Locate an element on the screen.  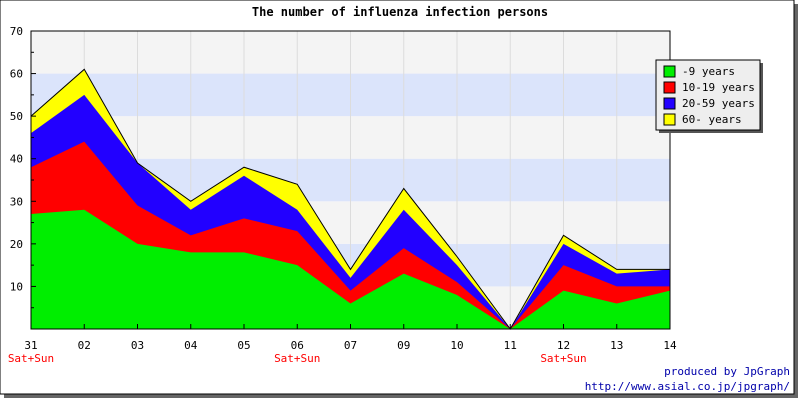
x-tick-label: 11 is located at coordinates (510, 345).